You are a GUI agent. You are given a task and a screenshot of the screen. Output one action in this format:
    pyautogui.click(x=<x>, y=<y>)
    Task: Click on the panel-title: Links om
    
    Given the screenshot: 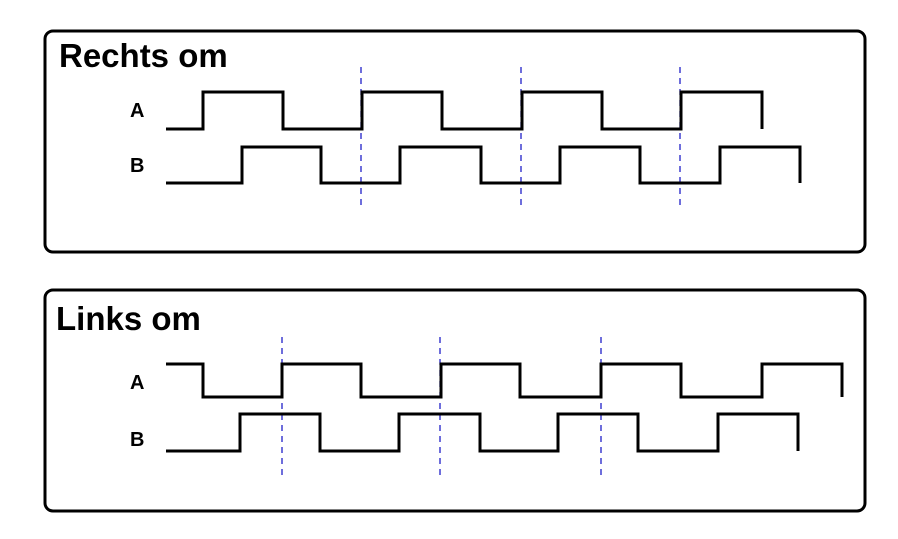 What is the action you would take?
    pyautogui.click(x=128, y=318)
    